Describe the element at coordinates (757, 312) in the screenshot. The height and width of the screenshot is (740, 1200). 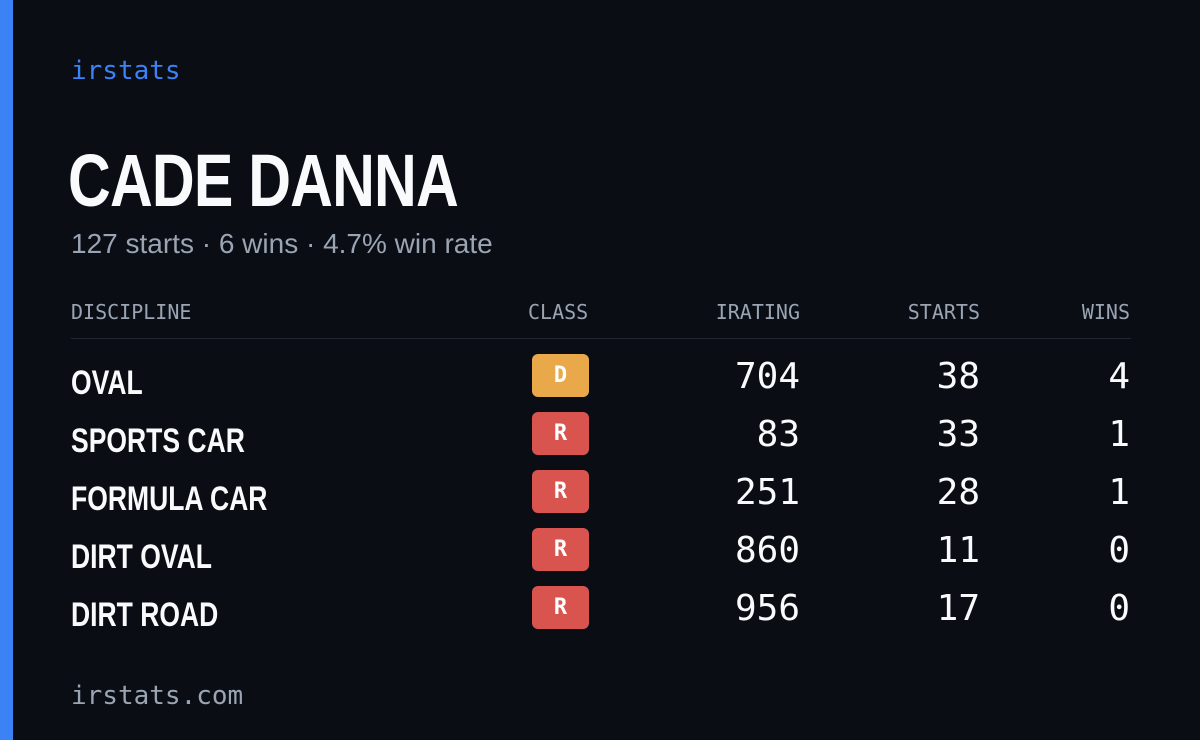
I see `header-irating: IRATING` at that location.